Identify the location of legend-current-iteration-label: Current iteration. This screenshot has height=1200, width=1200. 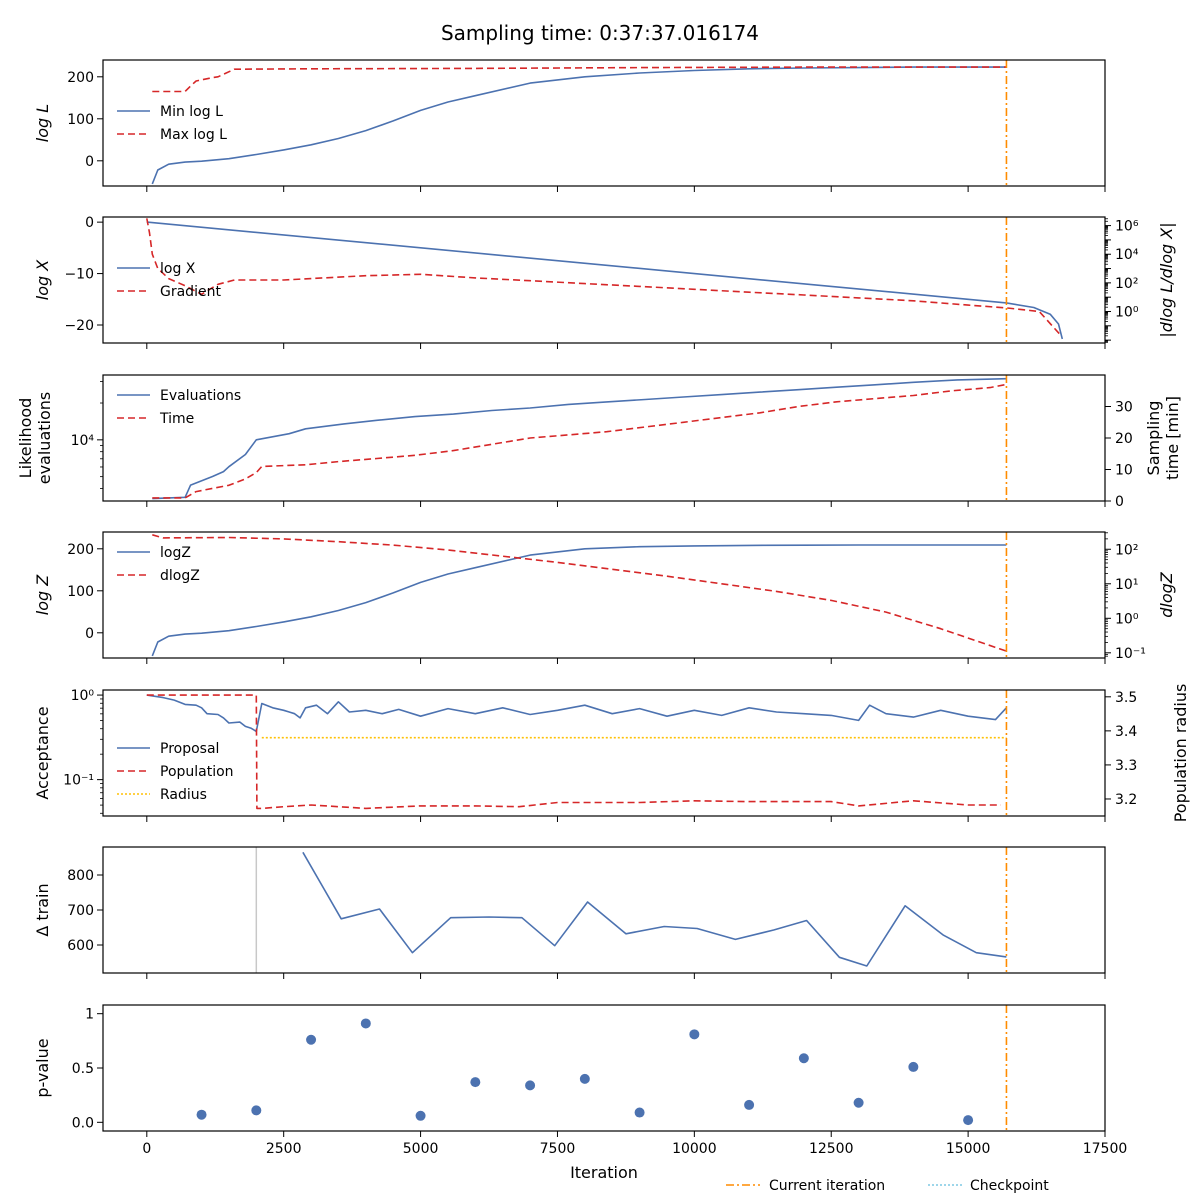
(827, 1186).